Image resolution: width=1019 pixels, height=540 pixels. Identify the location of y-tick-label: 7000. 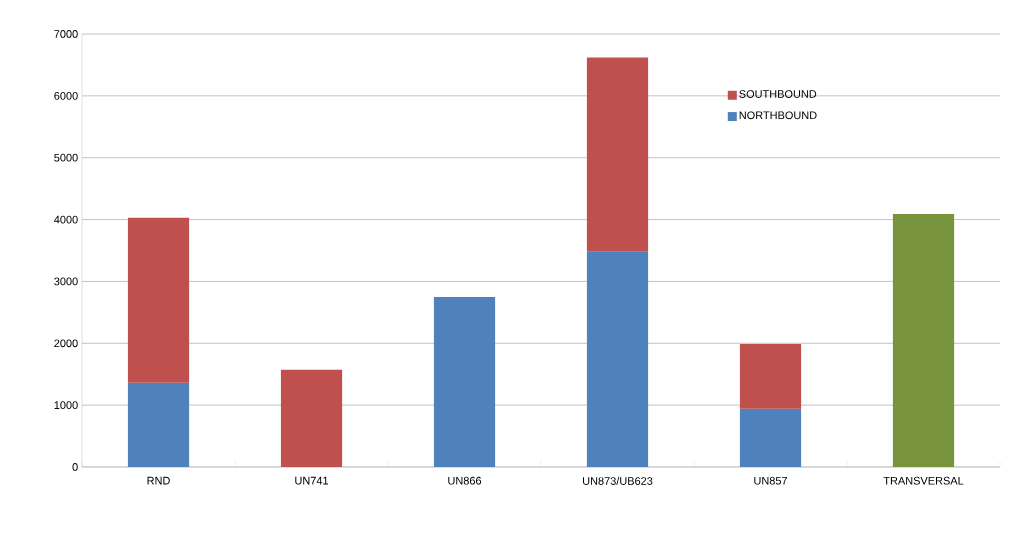
(66, 34).